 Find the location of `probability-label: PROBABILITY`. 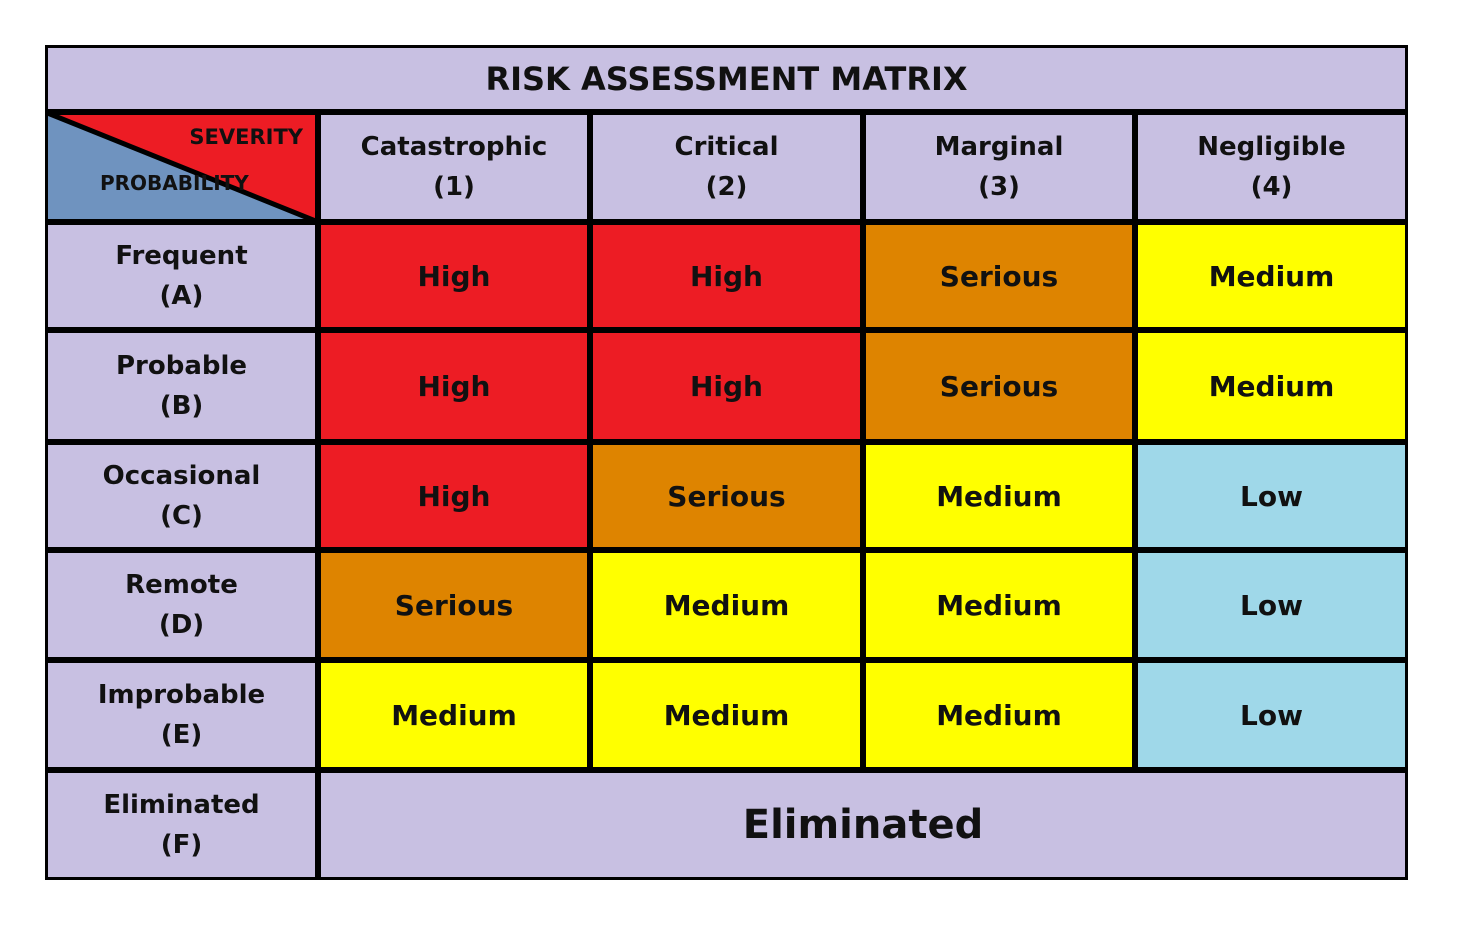

probability-label: PROBABILITY is located at coordinates (174, 183).